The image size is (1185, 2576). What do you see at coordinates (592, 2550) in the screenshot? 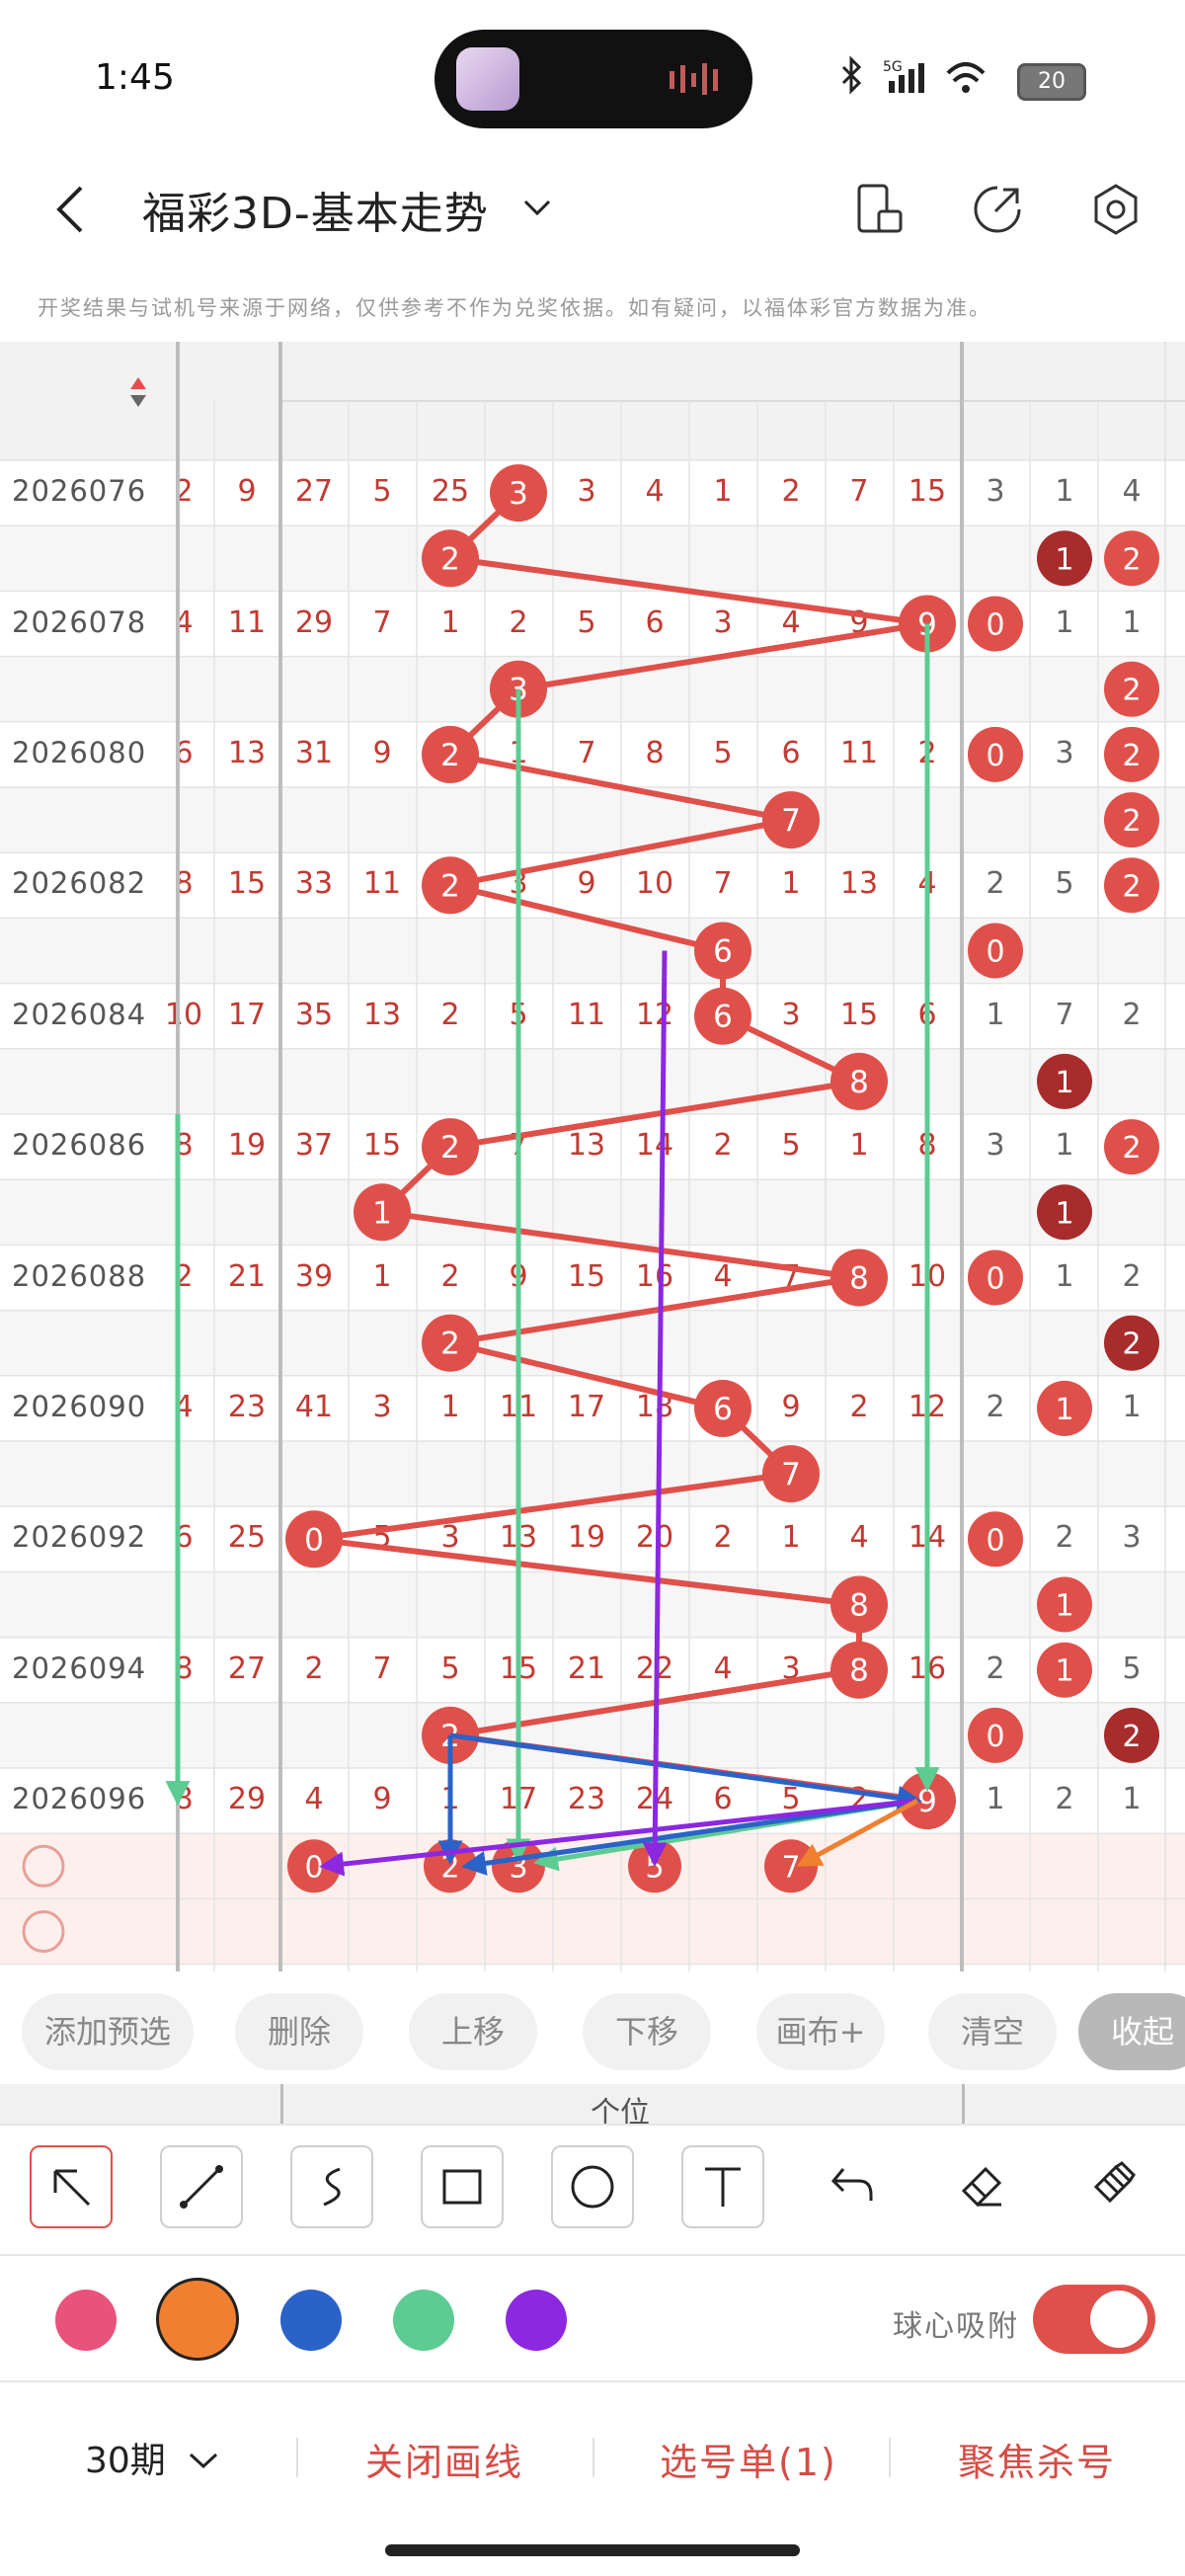
I see `home-indicator` at bounding box center [592, 2550].